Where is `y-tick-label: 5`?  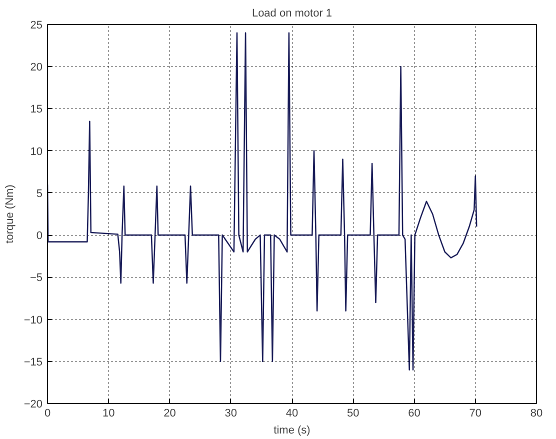 y-tick-label: 5 is located at coordinates (39, 194).